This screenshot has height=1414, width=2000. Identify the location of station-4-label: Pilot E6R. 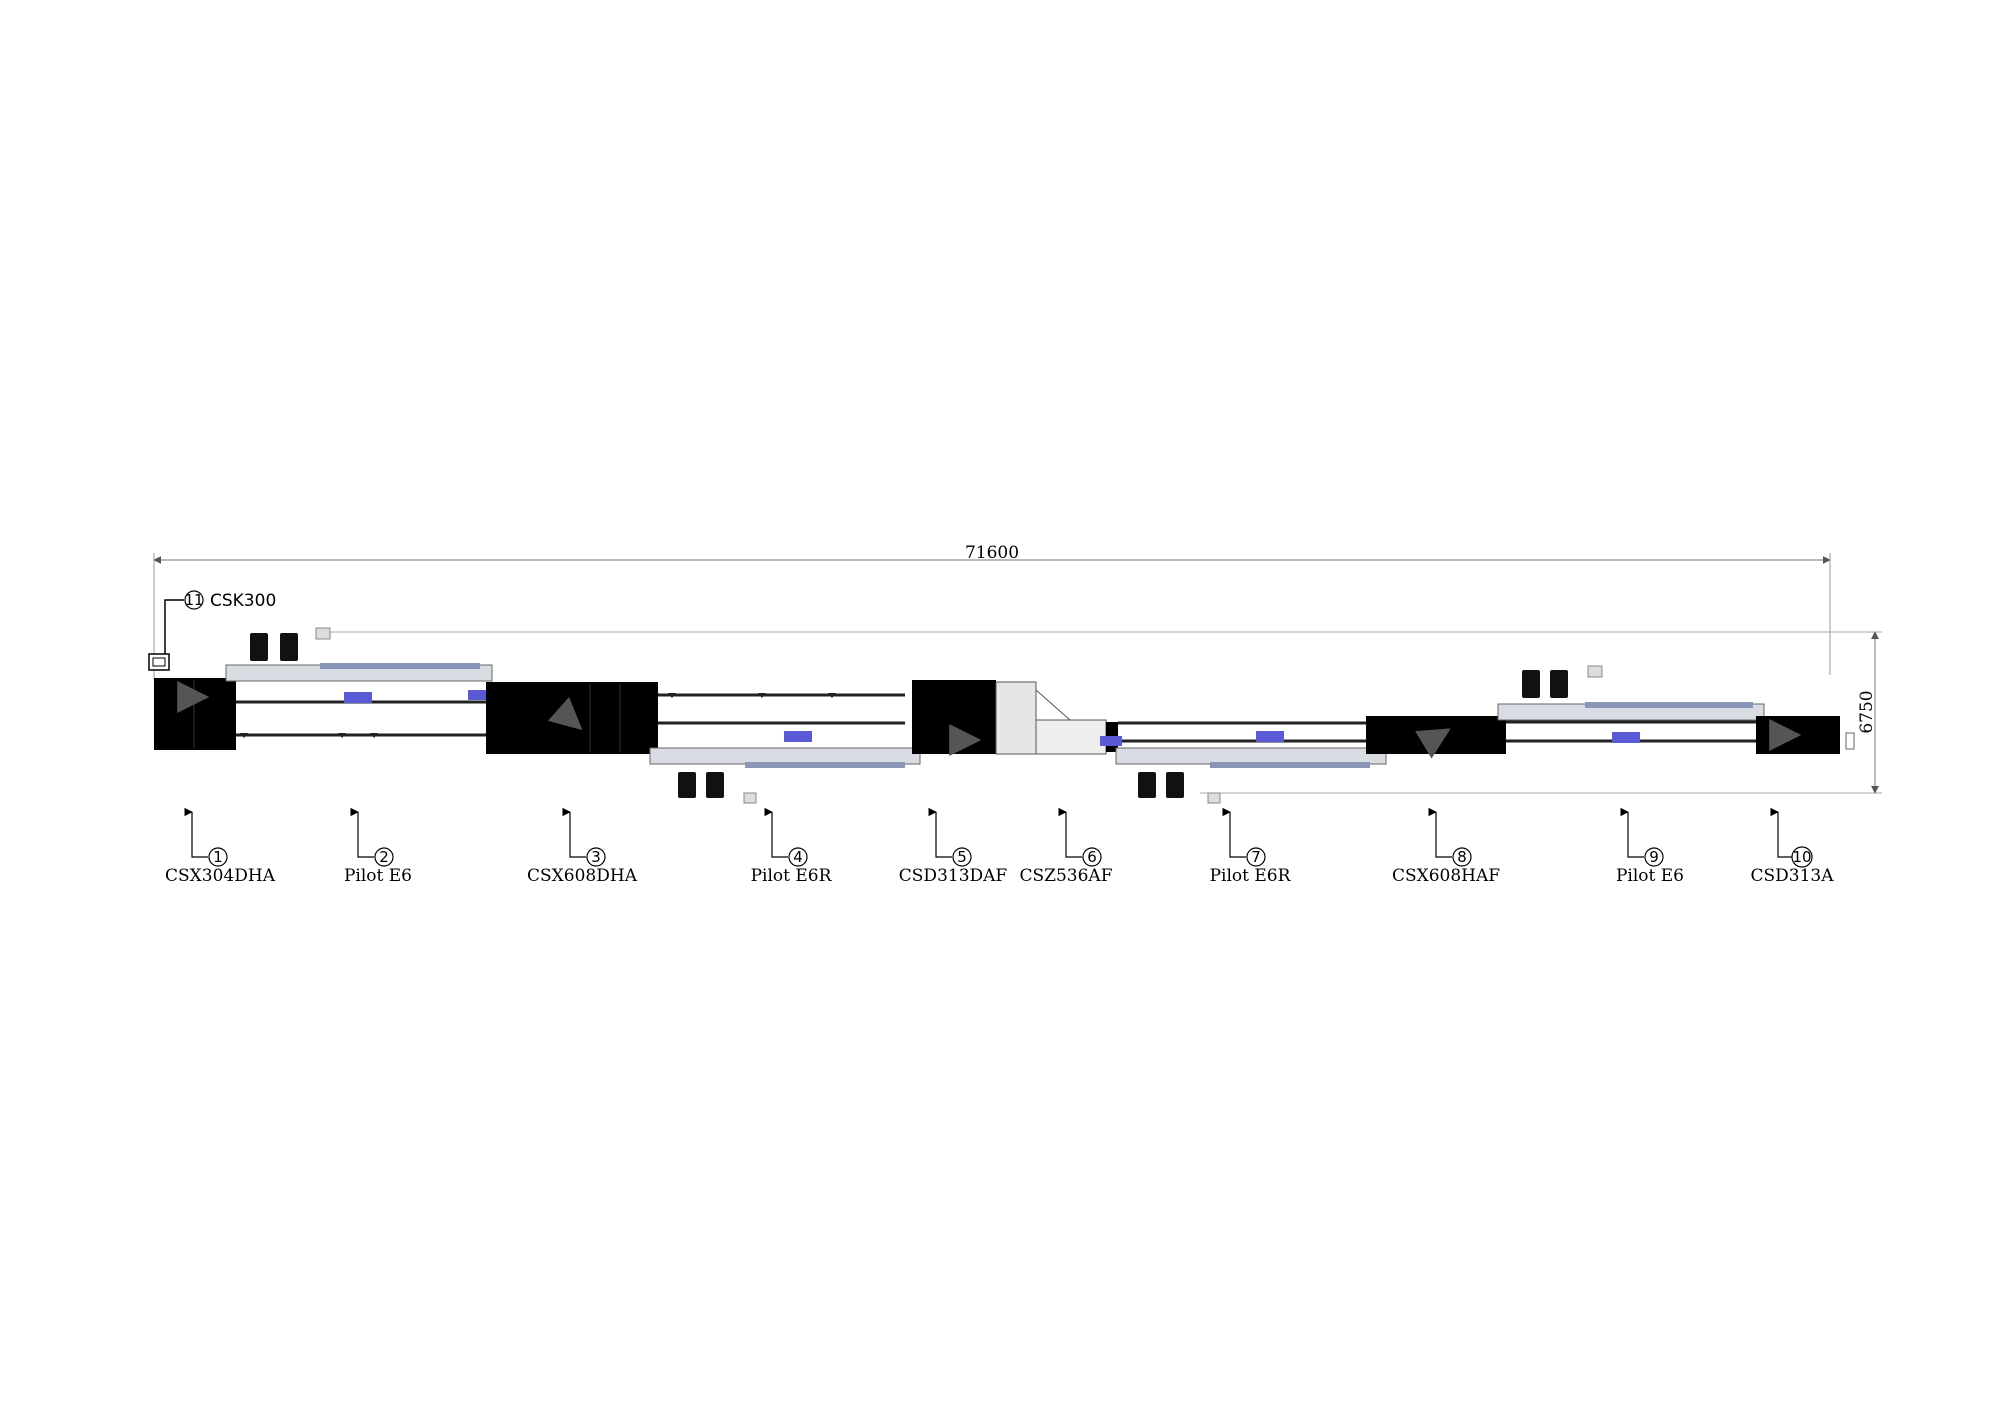
(792, 876).